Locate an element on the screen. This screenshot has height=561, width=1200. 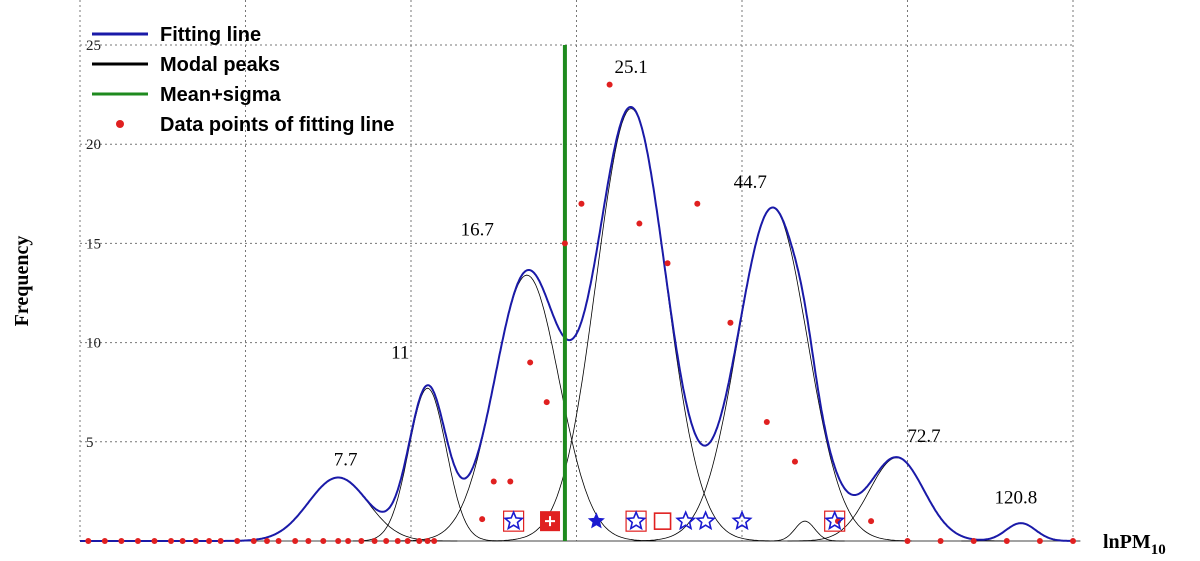
legend-label: Fitting line is located at coordinates (210, 35).